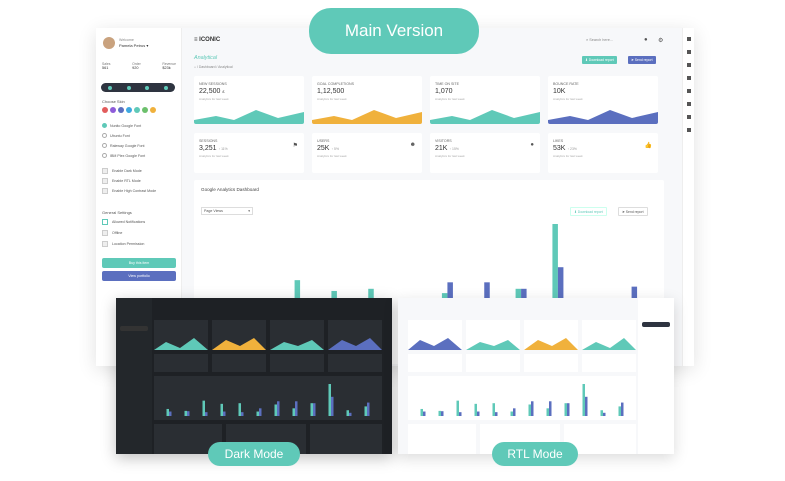 The width and height of the screenshot is (785, 481). What do you see at coordinates (688, 104) in the screenshot?
I see `folder-icon` at bounding box center [688, 104].